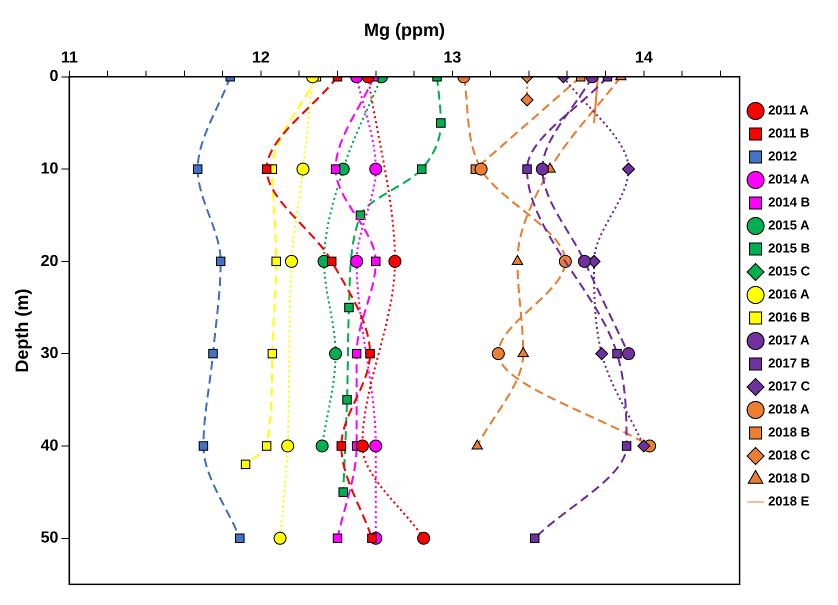  I want to click on legend-label: 2011 B, so click(789, 133).